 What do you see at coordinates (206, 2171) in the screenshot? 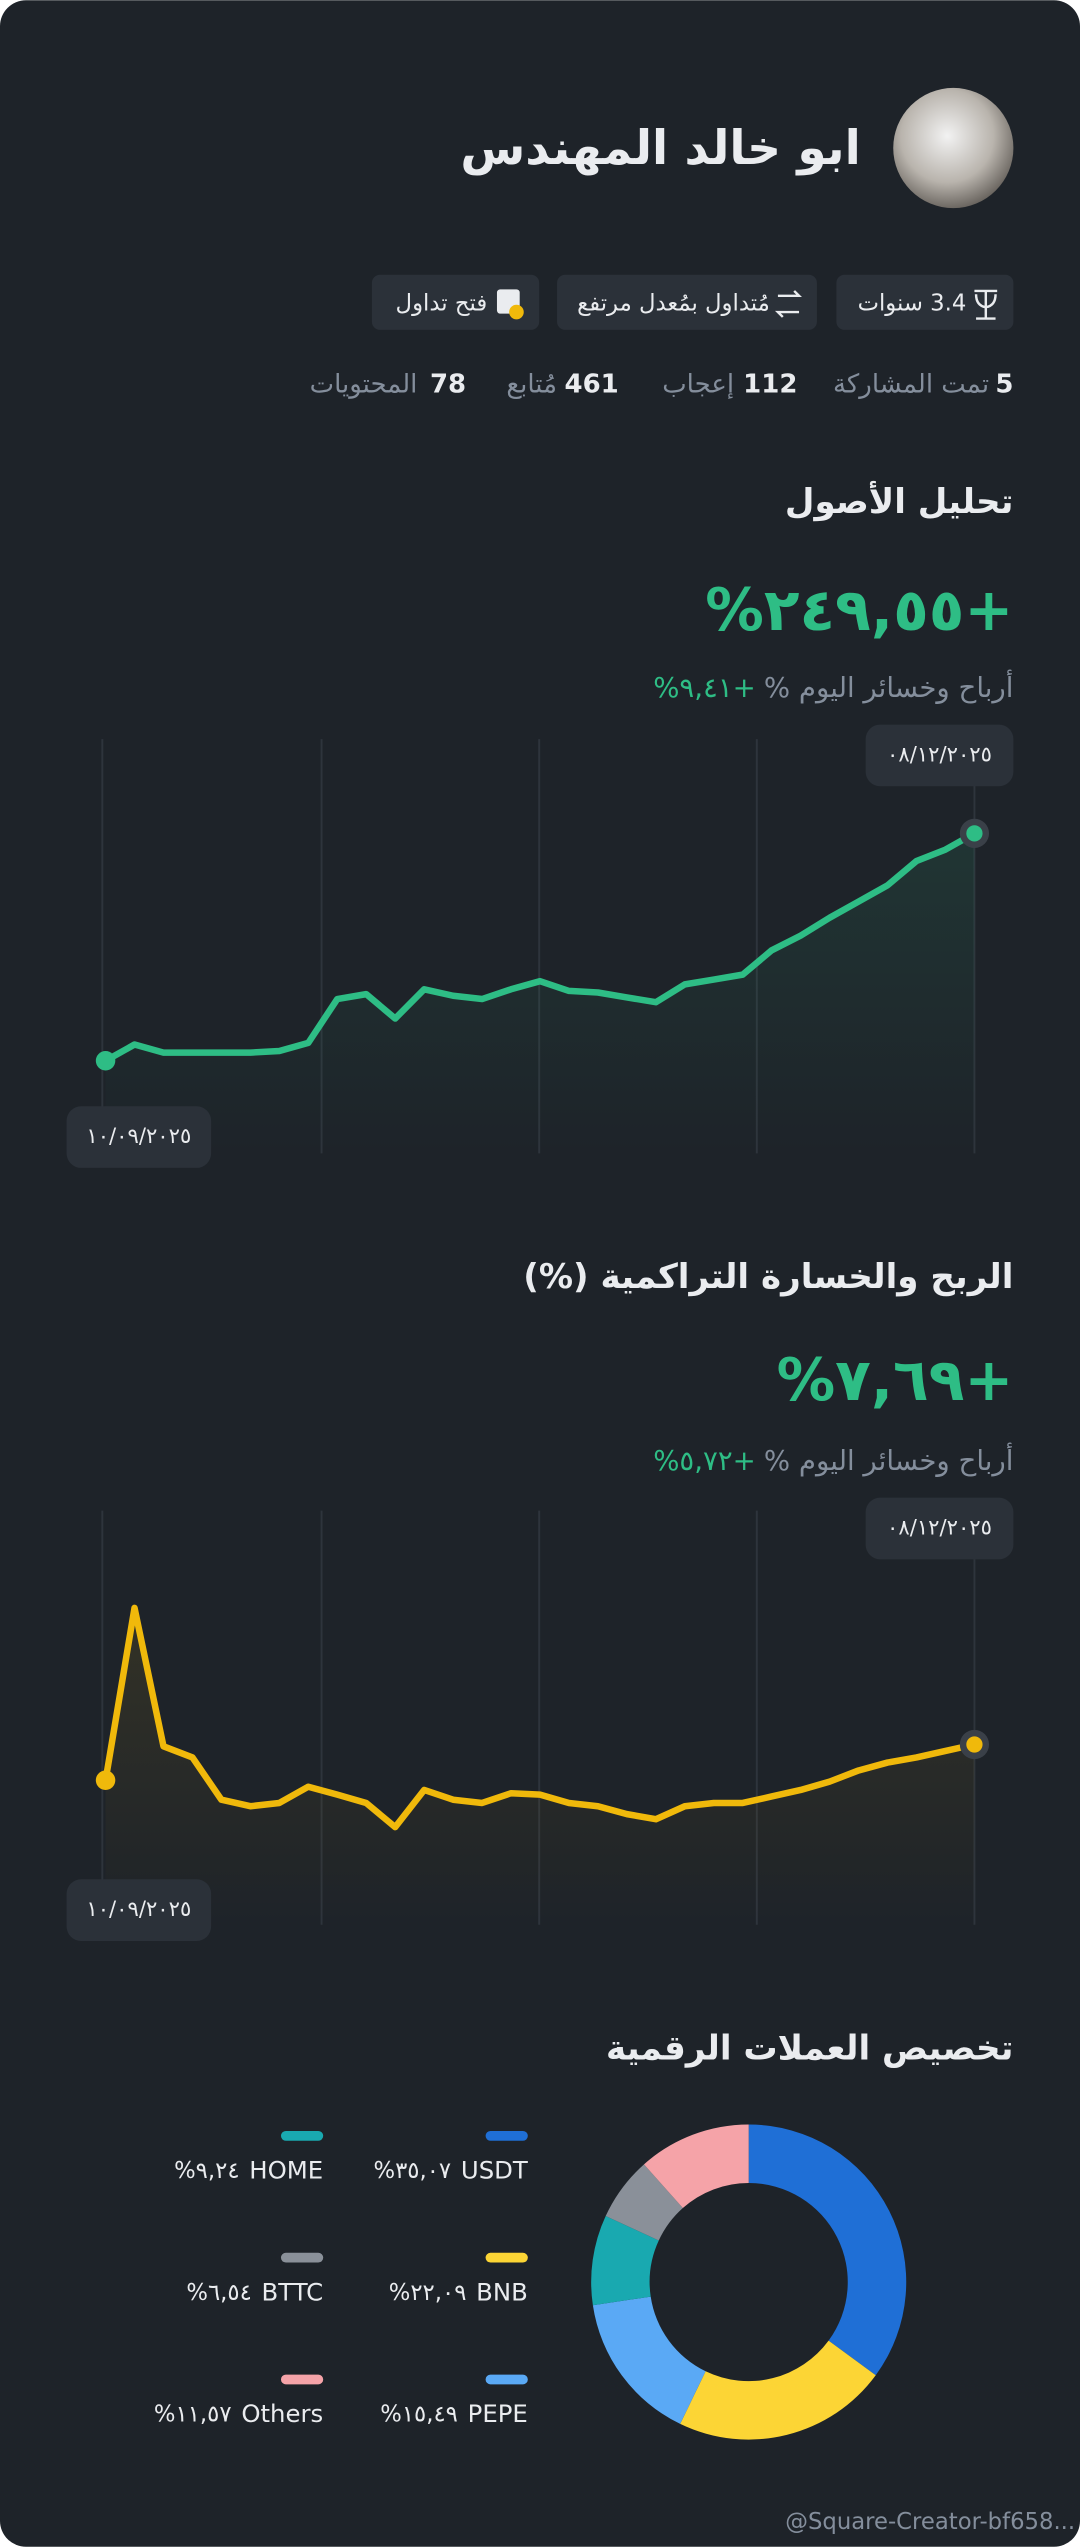
I see `legend-value: ٩,٢٤%` at bounding box center [206, 2171].